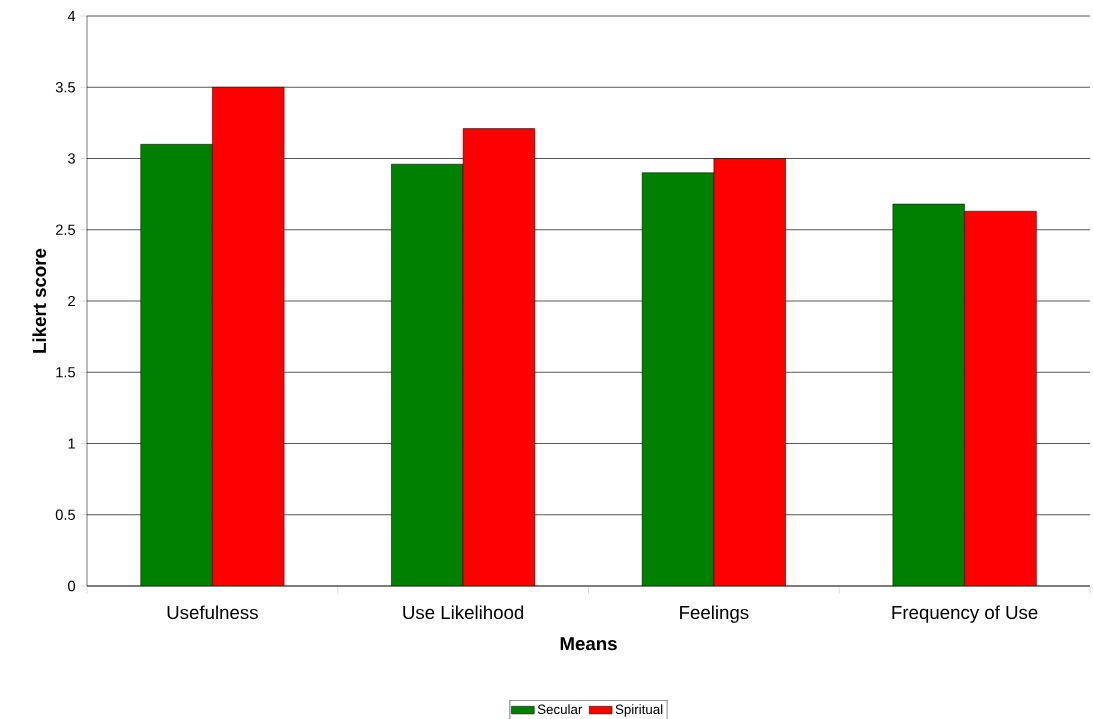  I want to click on y-tick-label: 0, so click(72, 586).